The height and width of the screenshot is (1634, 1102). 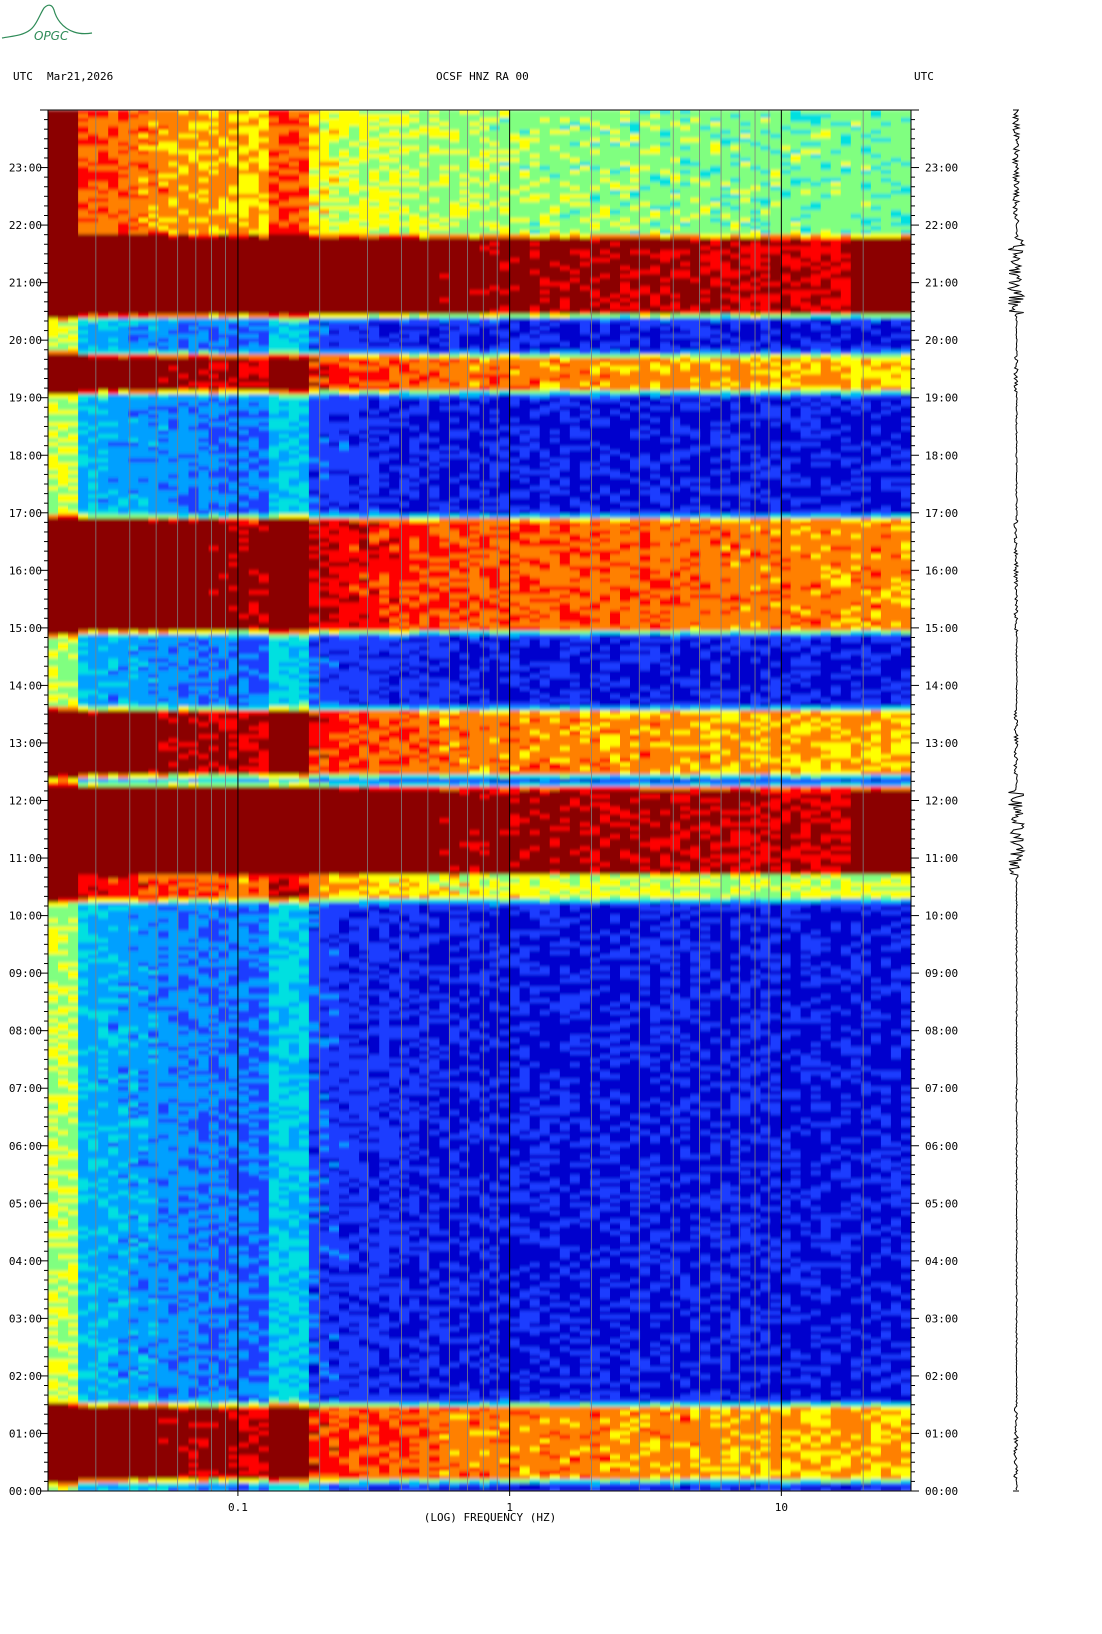 What do you see at coordinates (941, 1088) in the screenshot?
I see `time-label-right: 07:00` at bounding box center [941, 1088].